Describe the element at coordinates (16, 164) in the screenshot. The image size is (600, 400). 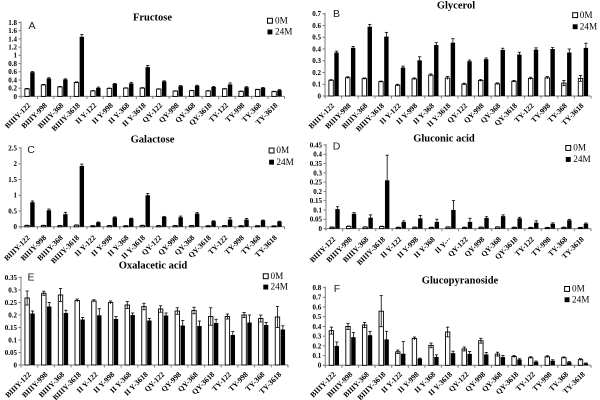
I see `svg-text: 2` at that location.